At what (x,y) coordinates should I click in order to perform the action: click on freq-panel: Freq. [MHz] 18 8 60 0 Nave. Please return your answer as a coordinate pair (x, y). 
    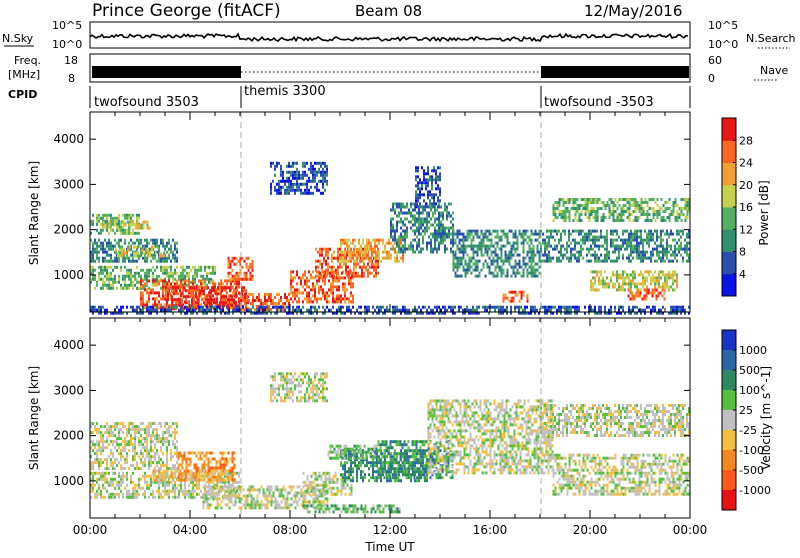
    Looking at the image, I should click on (398, 69).